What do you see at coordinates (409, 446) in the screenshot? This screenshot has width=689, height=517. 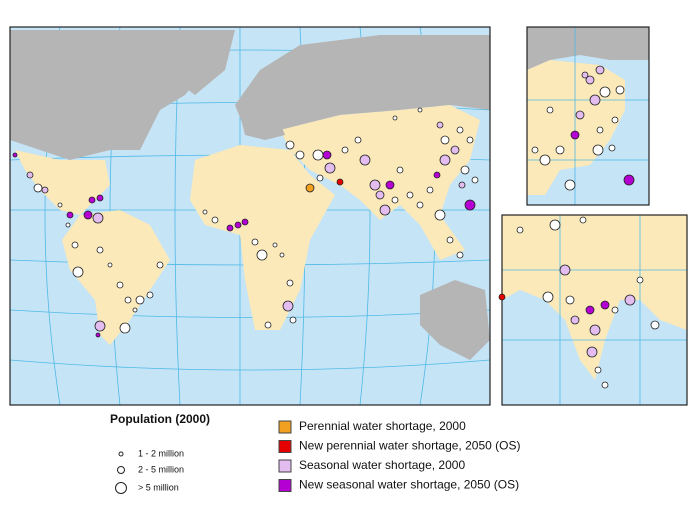 I see `legend-label: New perennial water shortage, 2050 (OS)` at bounding box center [409, 446].